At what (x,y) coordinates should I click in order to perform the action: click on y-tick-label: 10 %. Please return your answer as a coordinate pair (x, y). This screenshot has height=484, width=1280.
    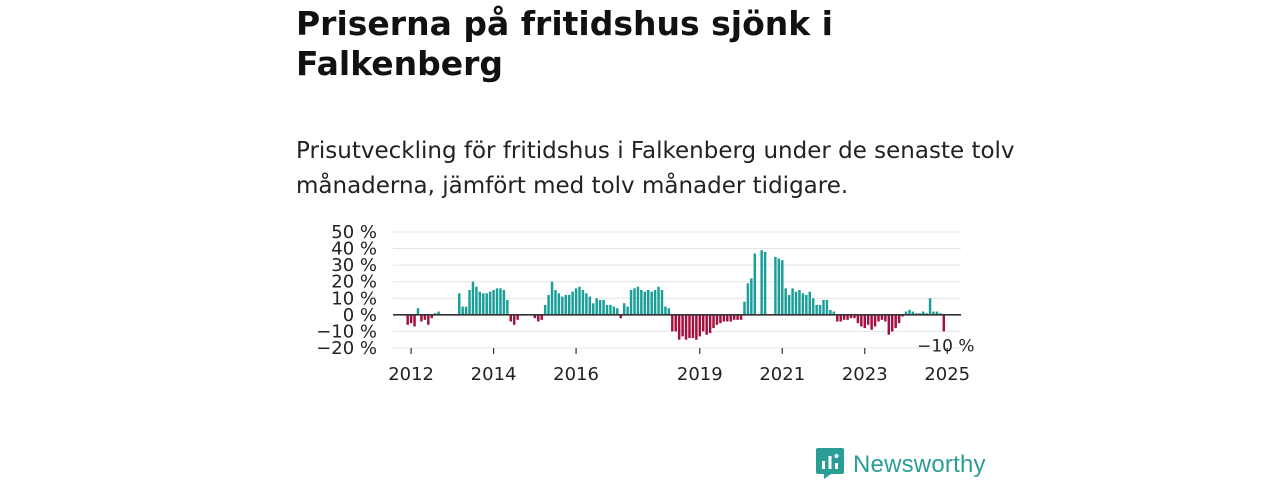
    Looking at the image, I should click on (354, 298).